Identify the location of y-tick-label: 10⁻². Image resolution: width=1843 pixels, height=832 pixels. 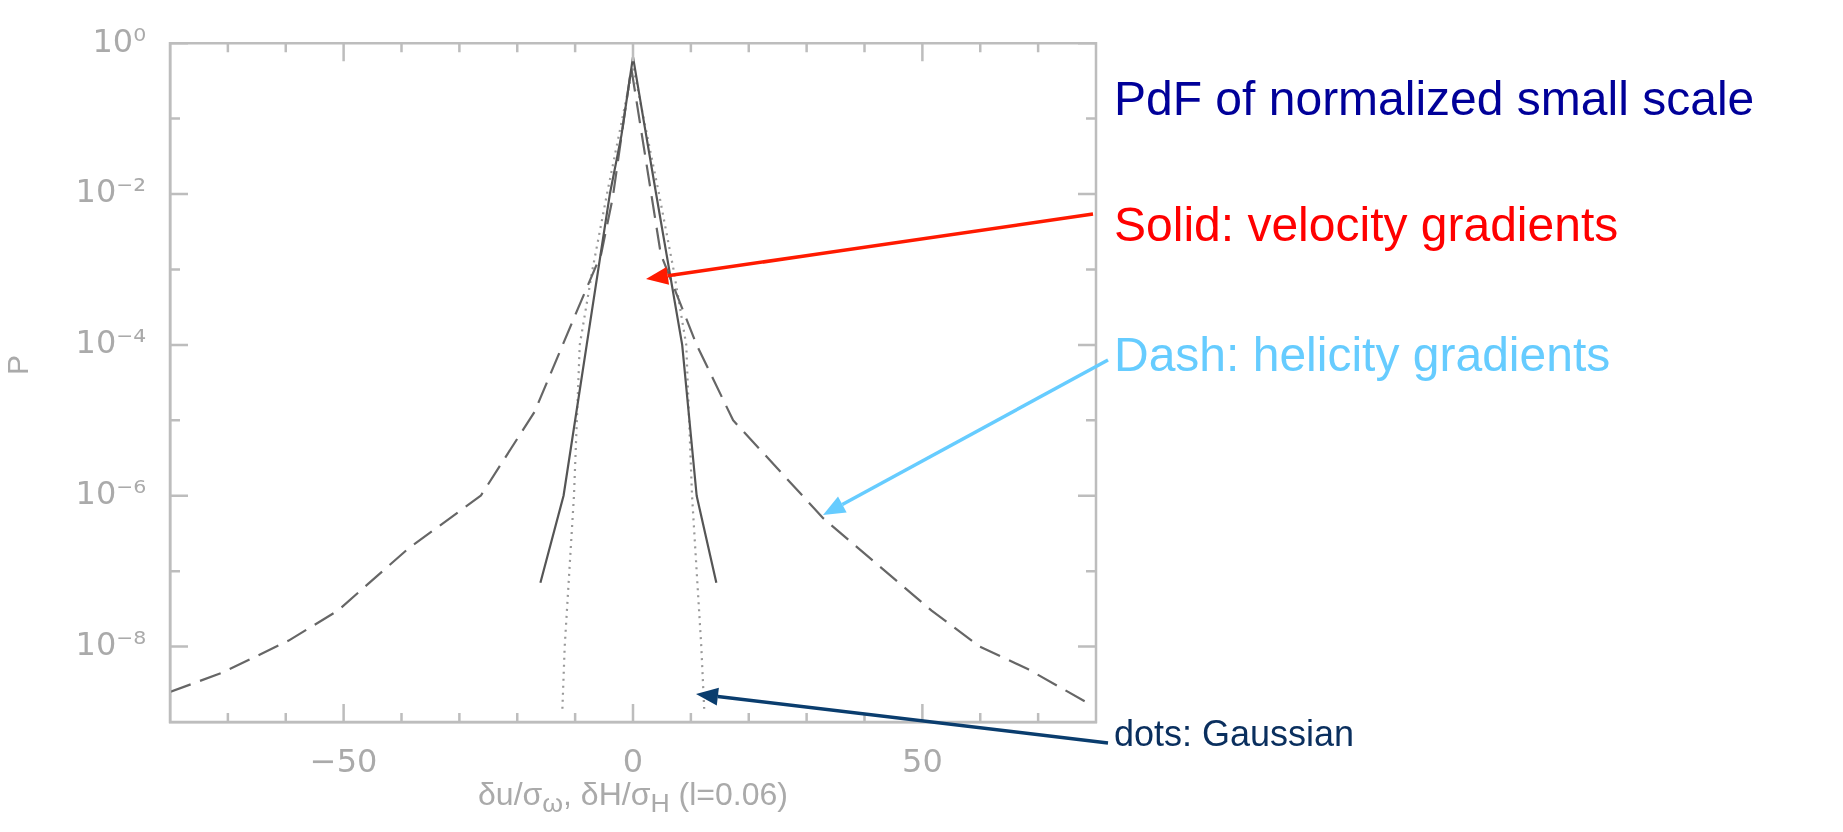
(110, 191).